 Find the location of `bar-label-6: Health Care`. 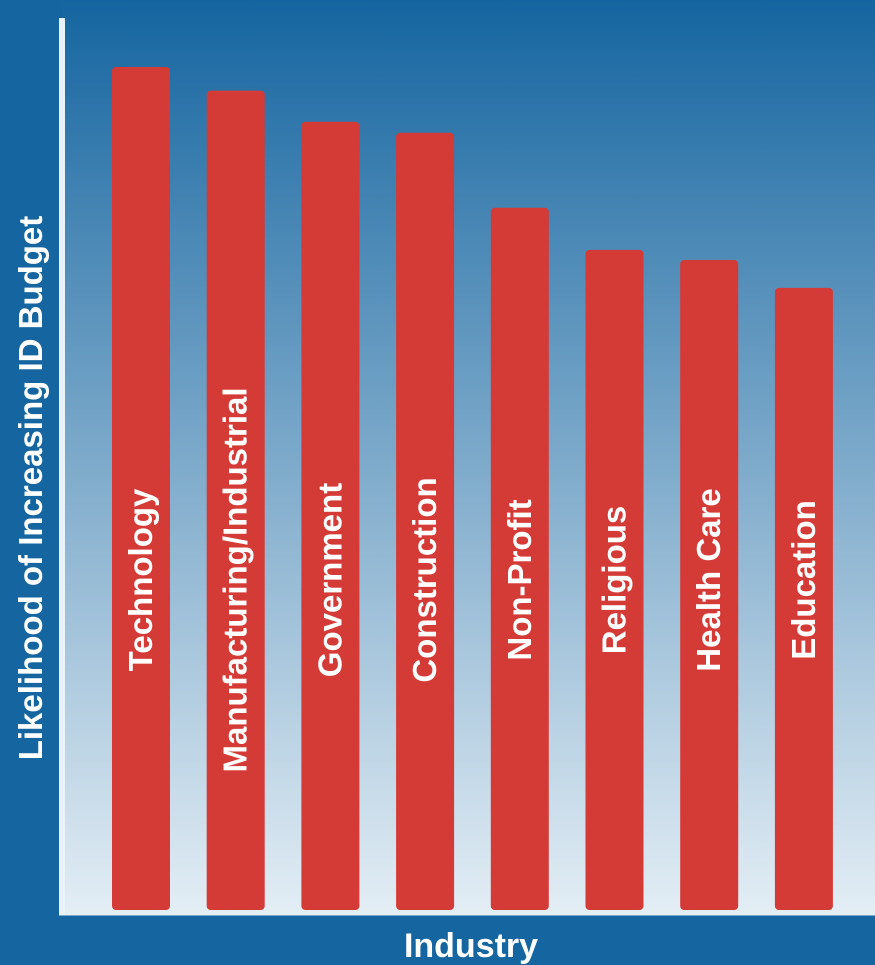

bar-label-6: Health Care is located at coordinates (708, 579).